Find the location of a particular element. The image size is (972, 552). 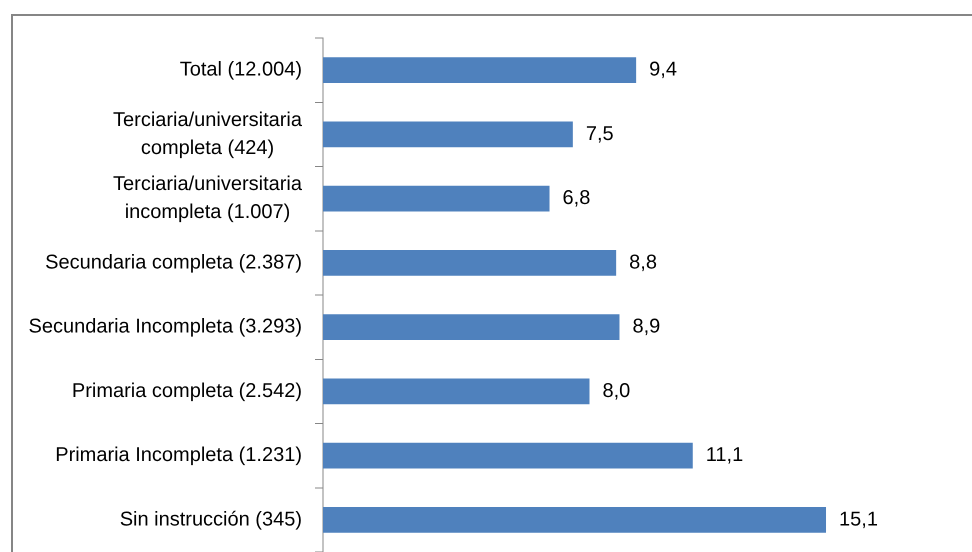

data-label: 9,4 is located at coordinates (663, 69).